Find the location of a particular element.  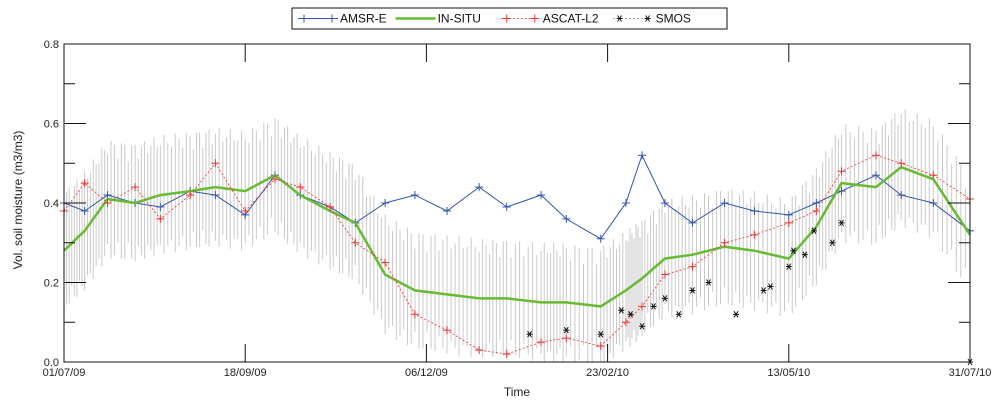

x-tick-label: 13/05/10 is located at coordinates (788, 373).